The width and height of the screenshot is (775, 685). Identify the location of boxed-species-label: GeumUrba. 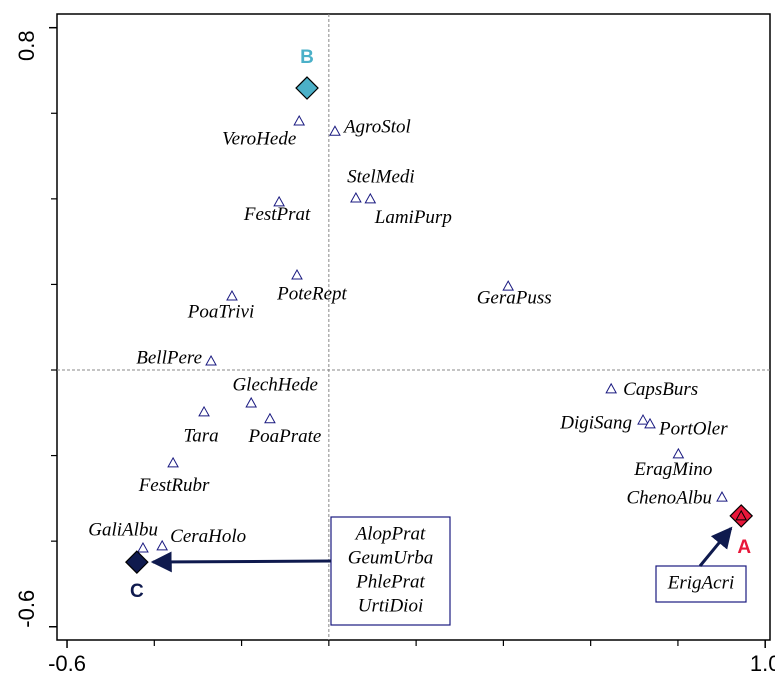
(391, 557).